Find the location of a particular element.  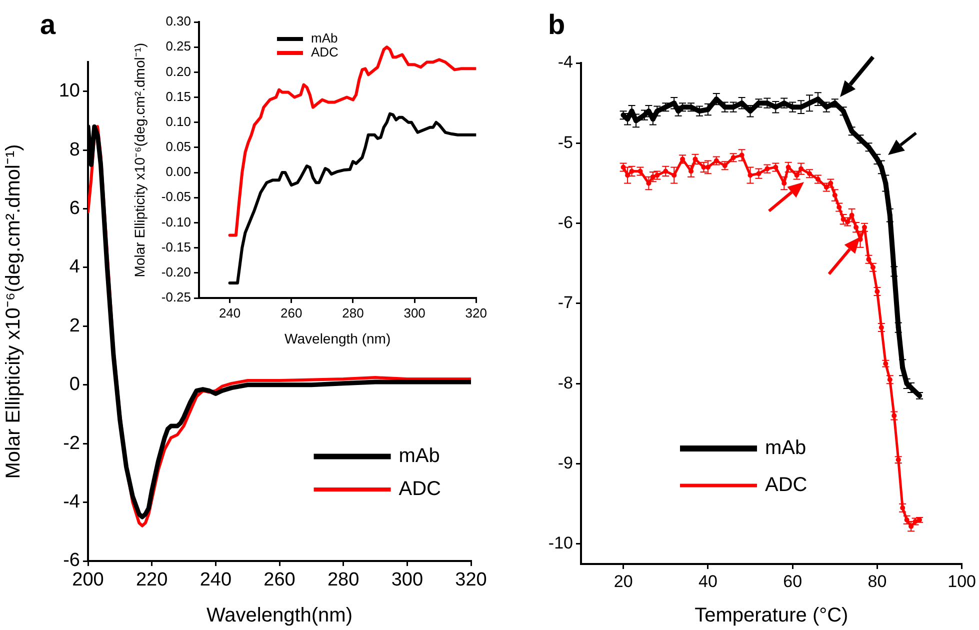

y-tick-label: -0.10 is located at coordinates (176, 222).